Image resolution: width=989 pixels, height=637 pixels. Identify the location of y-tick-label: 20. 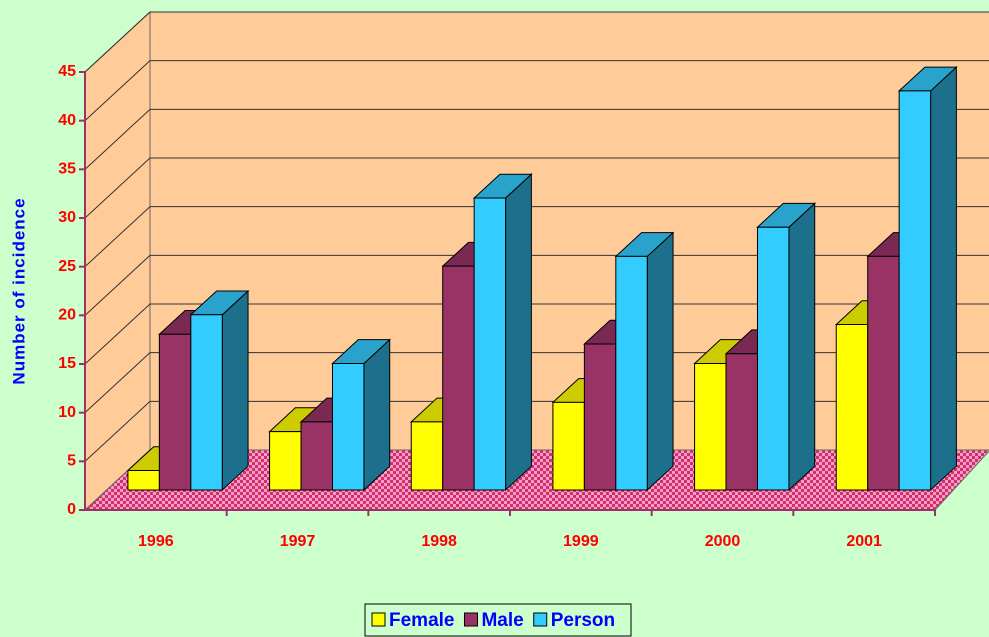
(67, 315).